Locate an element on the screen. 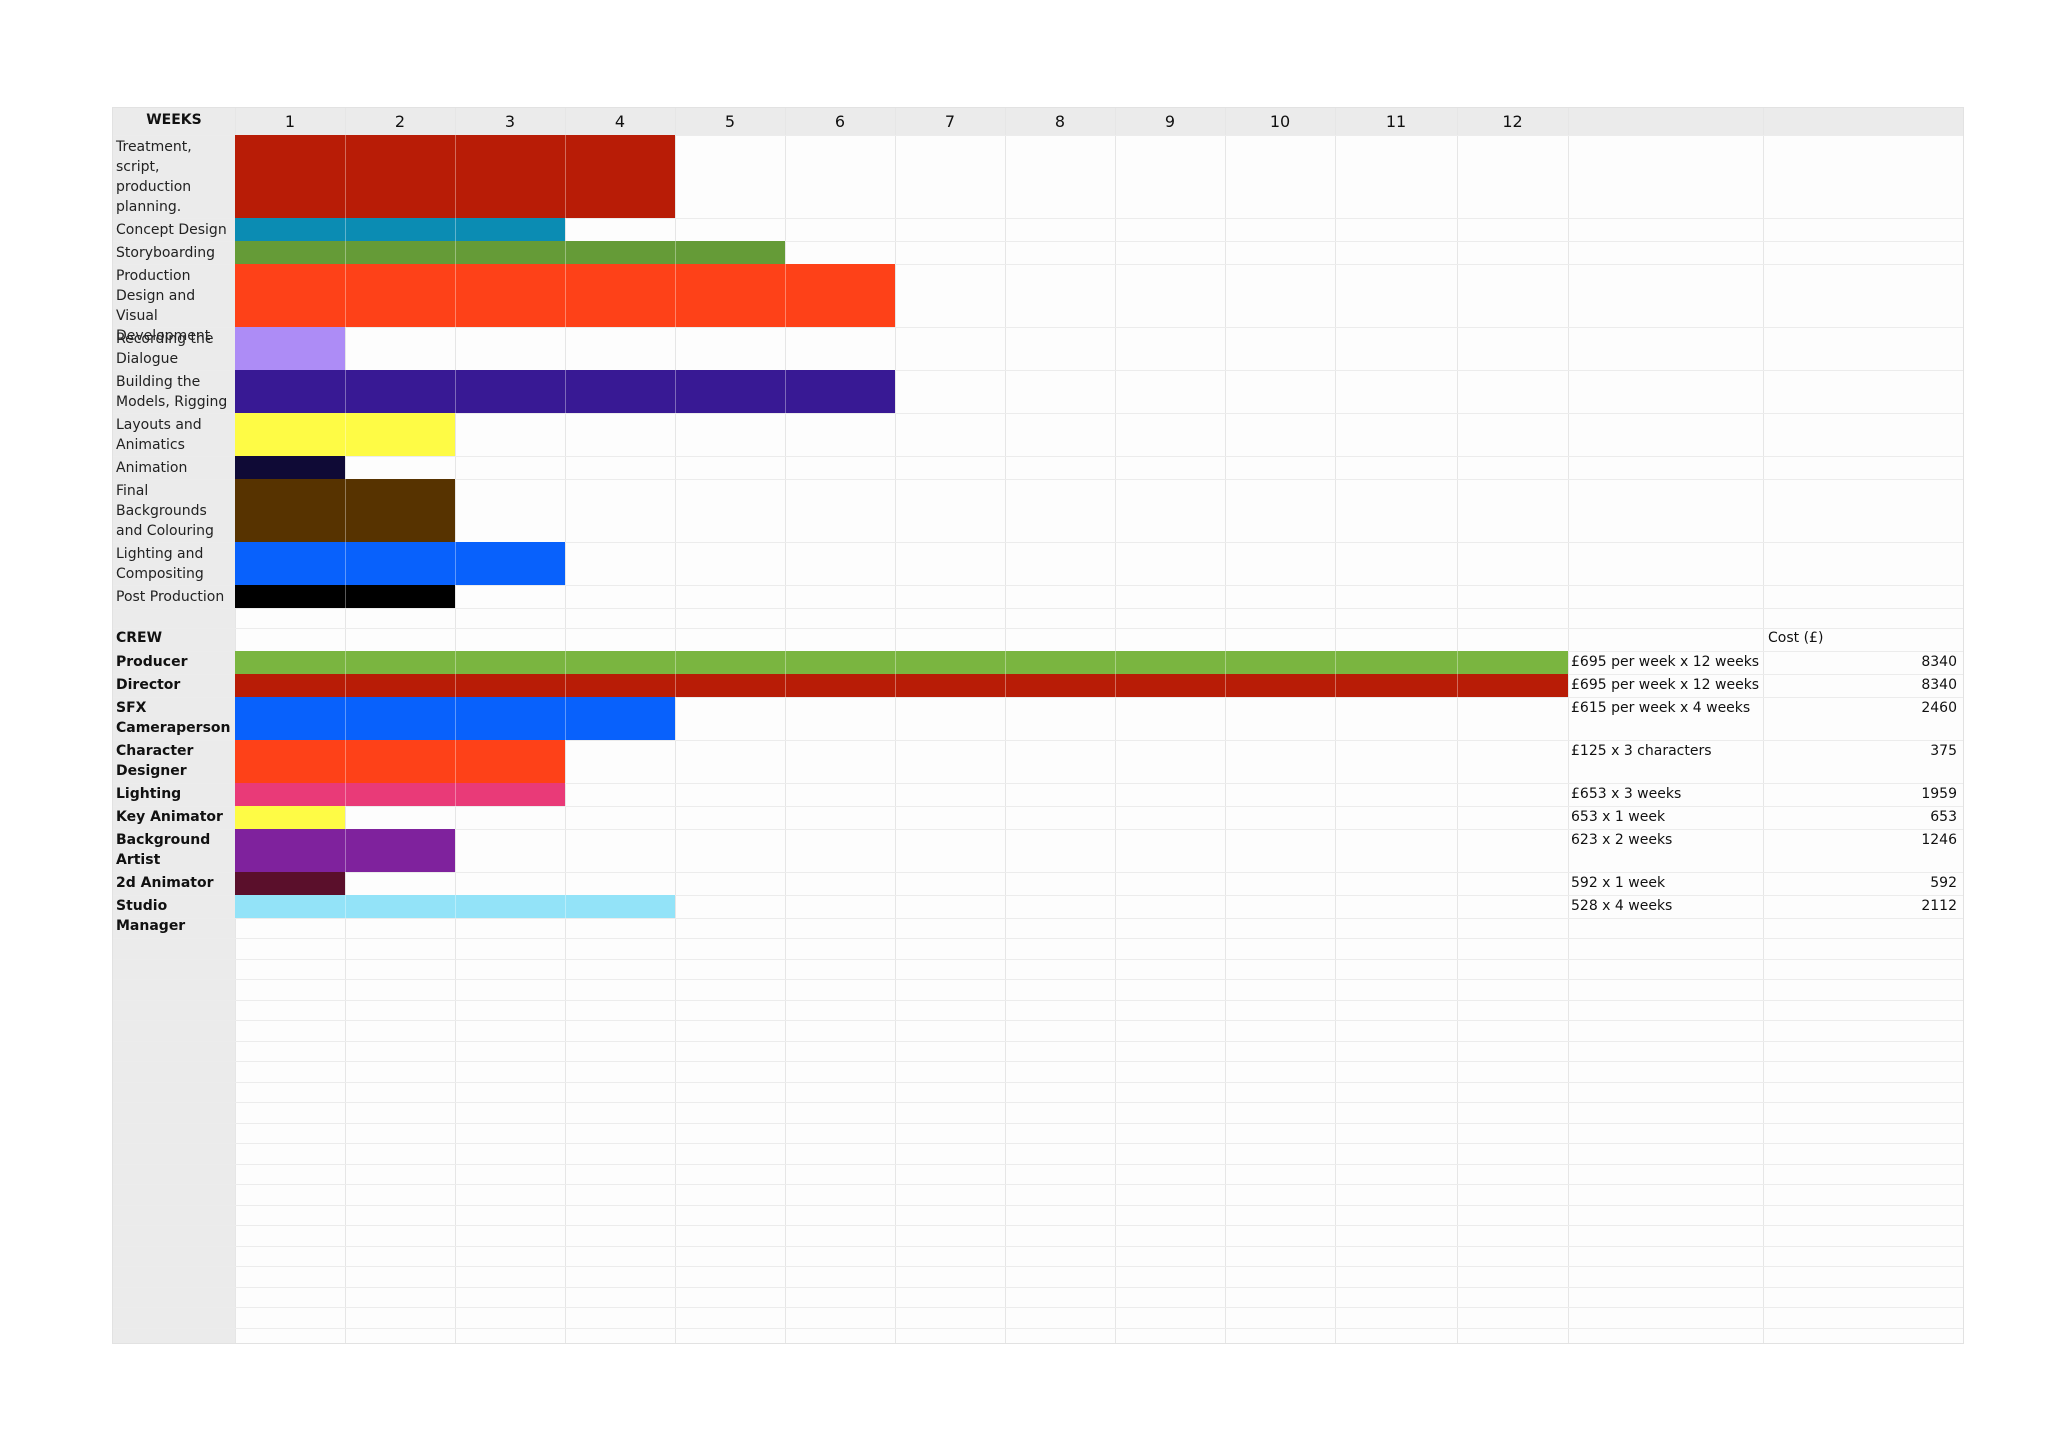  task-label: Production Design and Visual Development is located at coordinates (163, 306).